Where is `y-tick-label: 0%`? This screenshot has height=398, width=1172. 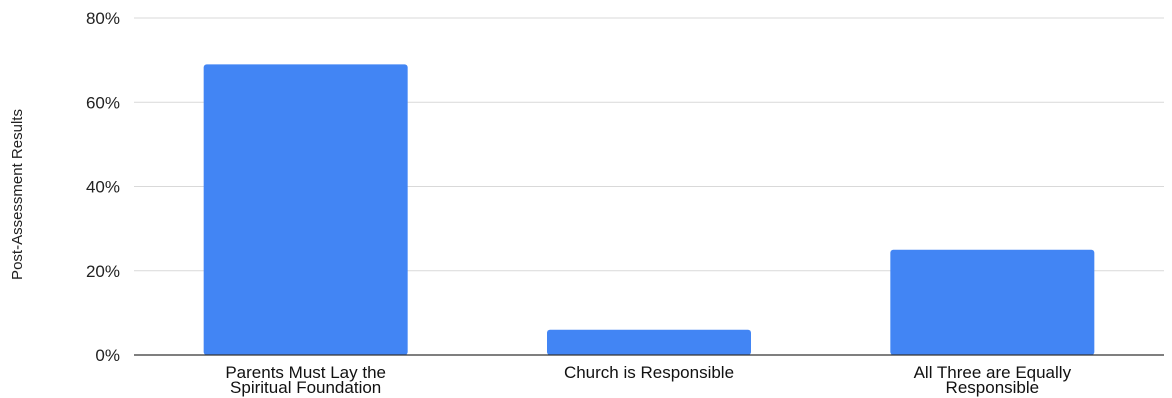 y-tick-label: 0% is located at coordinates (107, 355).